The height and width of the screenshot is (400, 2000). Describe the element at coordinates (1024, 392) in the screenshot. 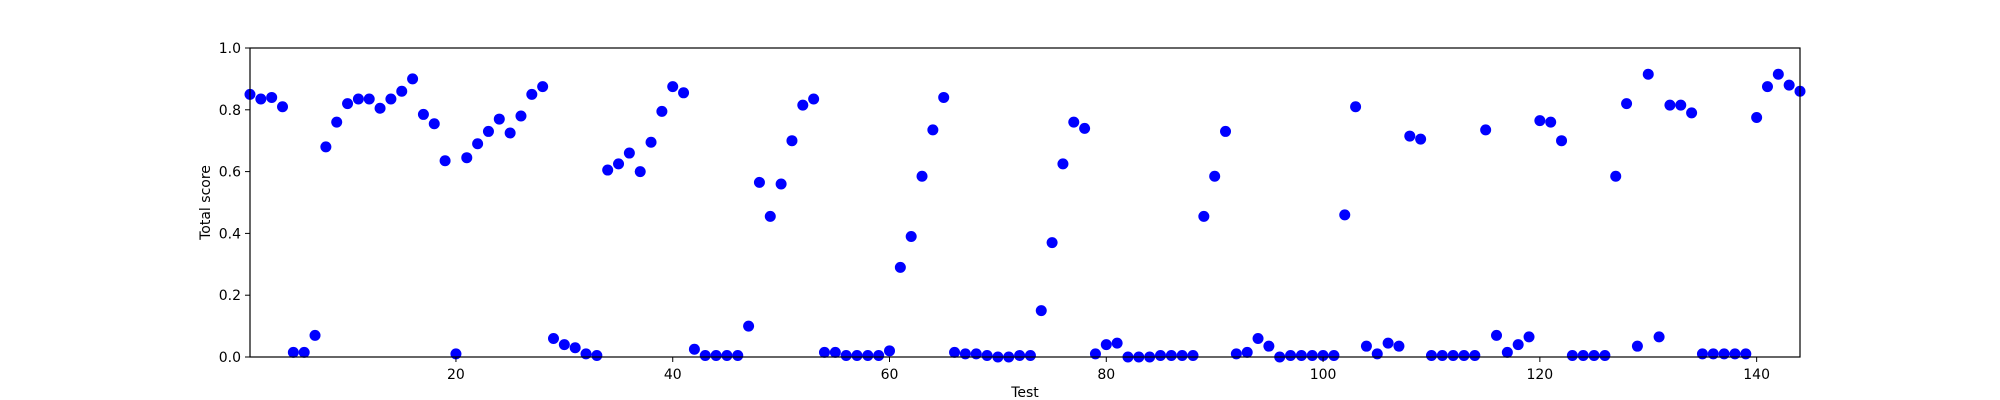

I see `x-axis-label: Test` at that location.